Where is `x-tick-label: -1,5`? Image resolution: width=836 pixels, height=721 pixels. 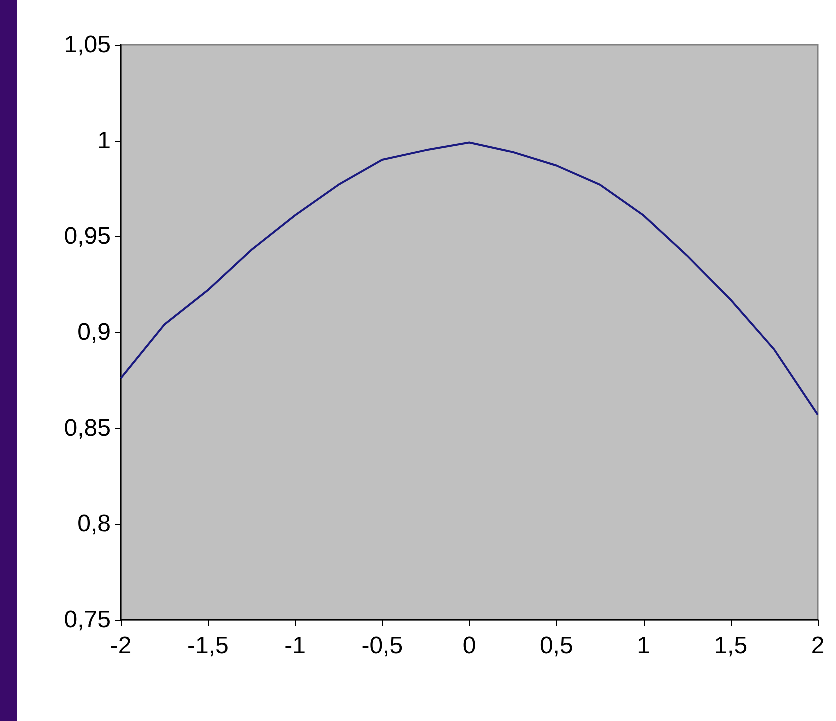 x-tick-label: -1,5 is located at coordinates (208, 646).